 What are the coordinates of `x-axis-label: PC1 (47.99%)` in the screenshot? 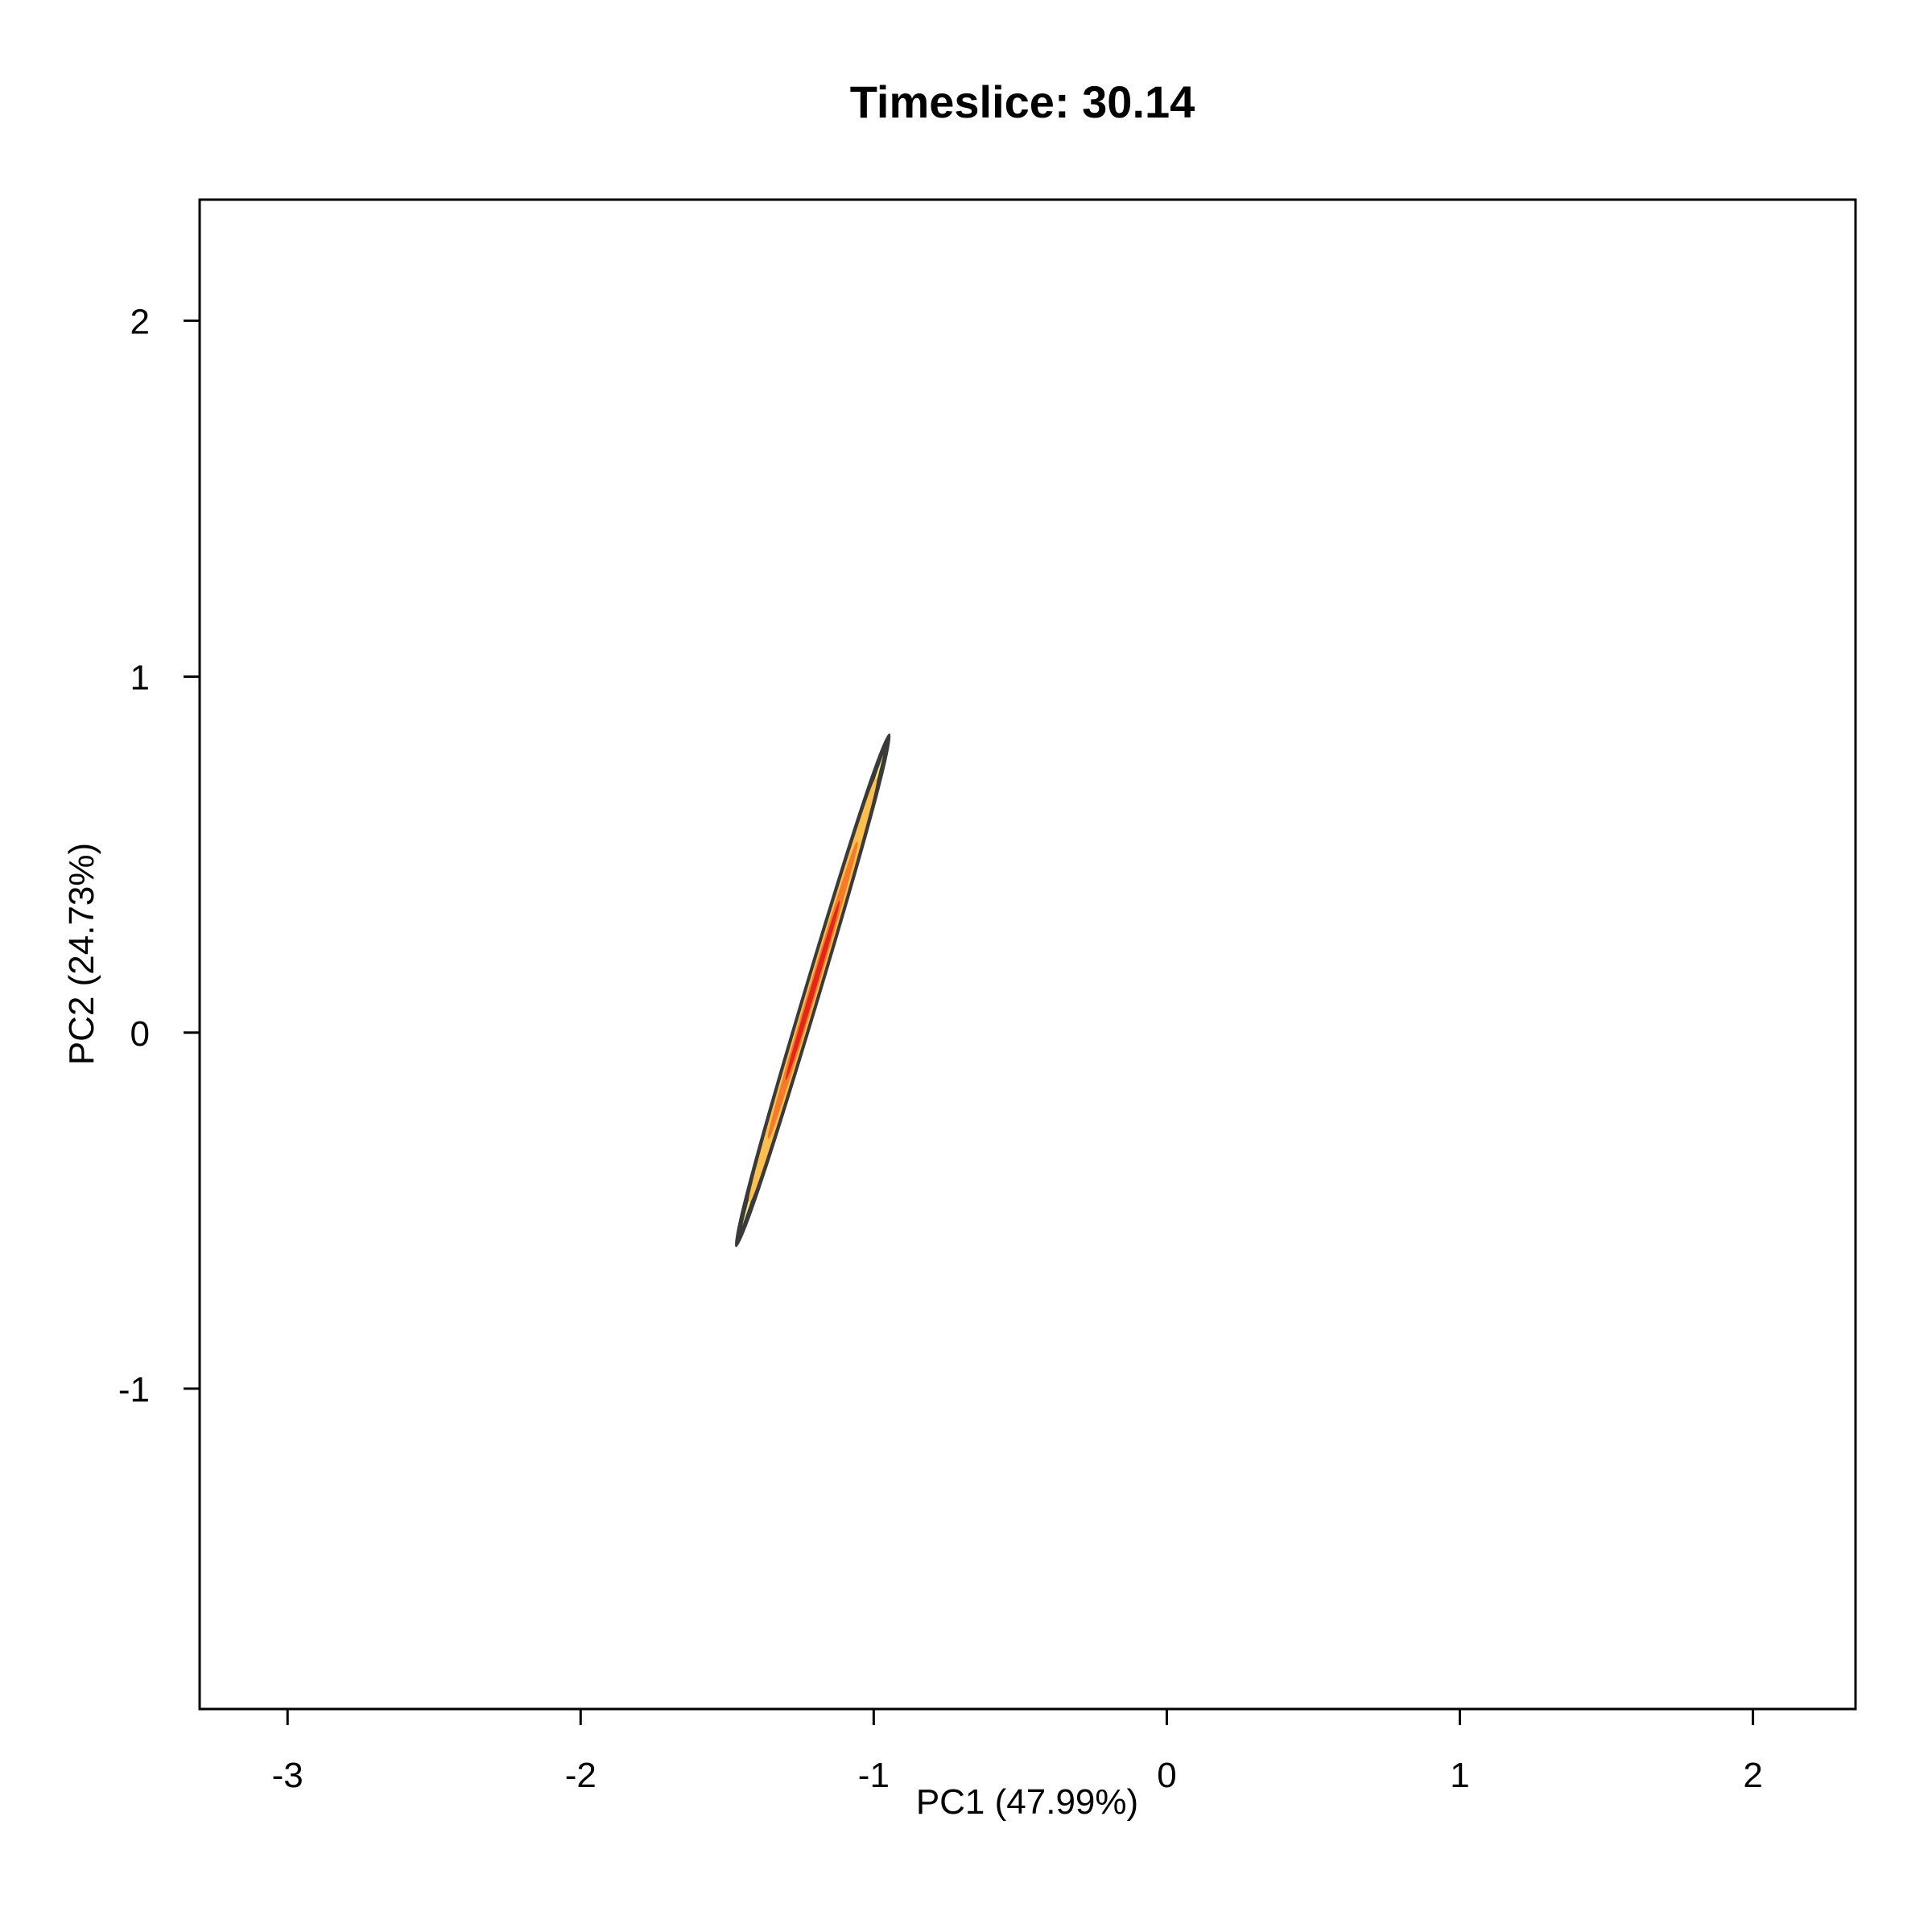 It's located at (1027, 1802).